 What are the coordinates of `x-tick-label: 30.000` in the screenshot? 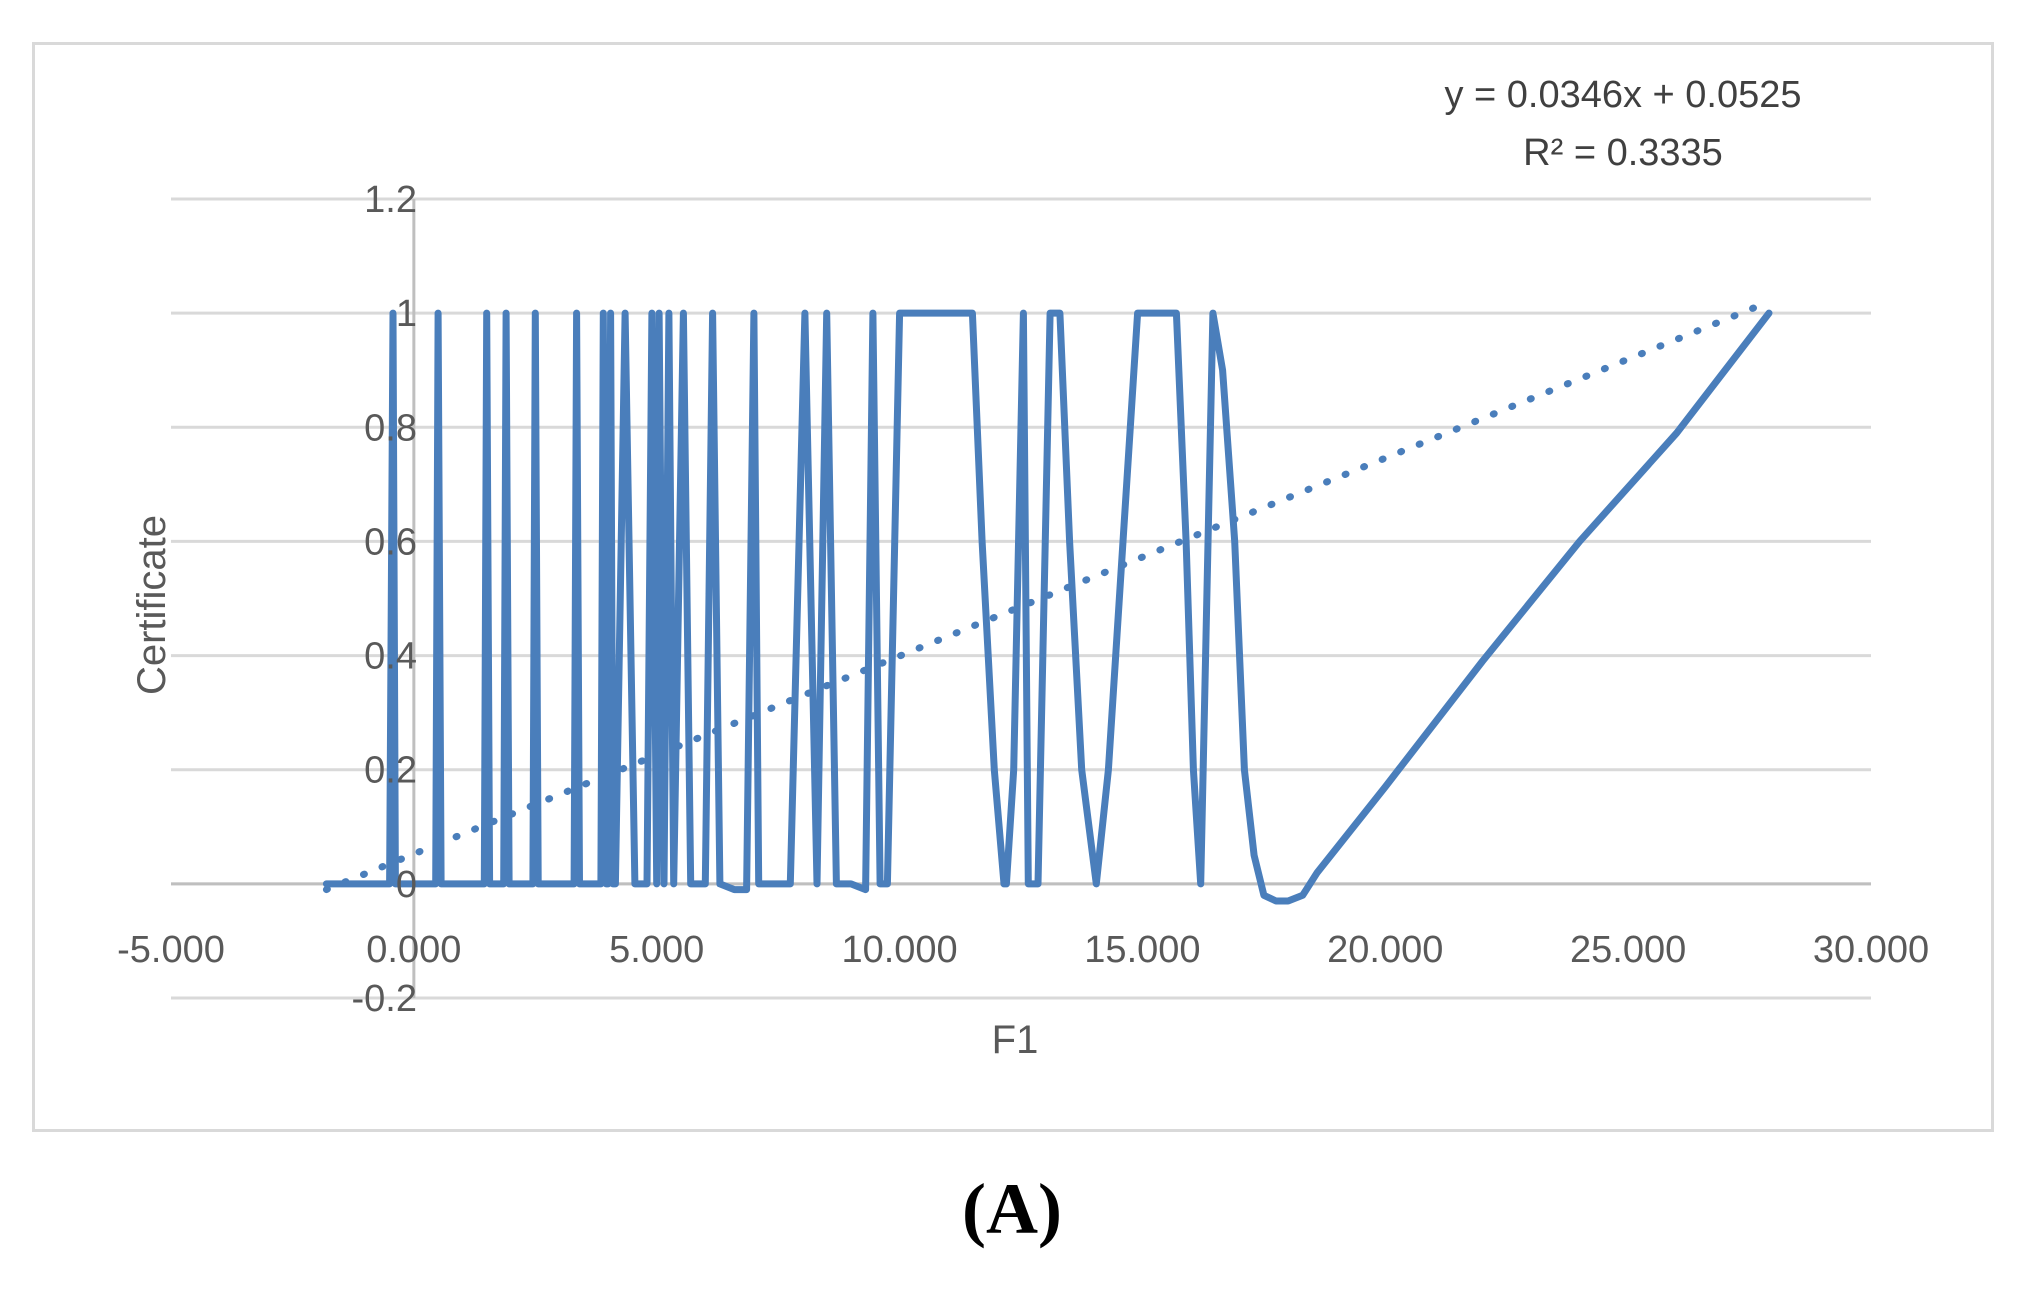 It's located at (1871, 950).